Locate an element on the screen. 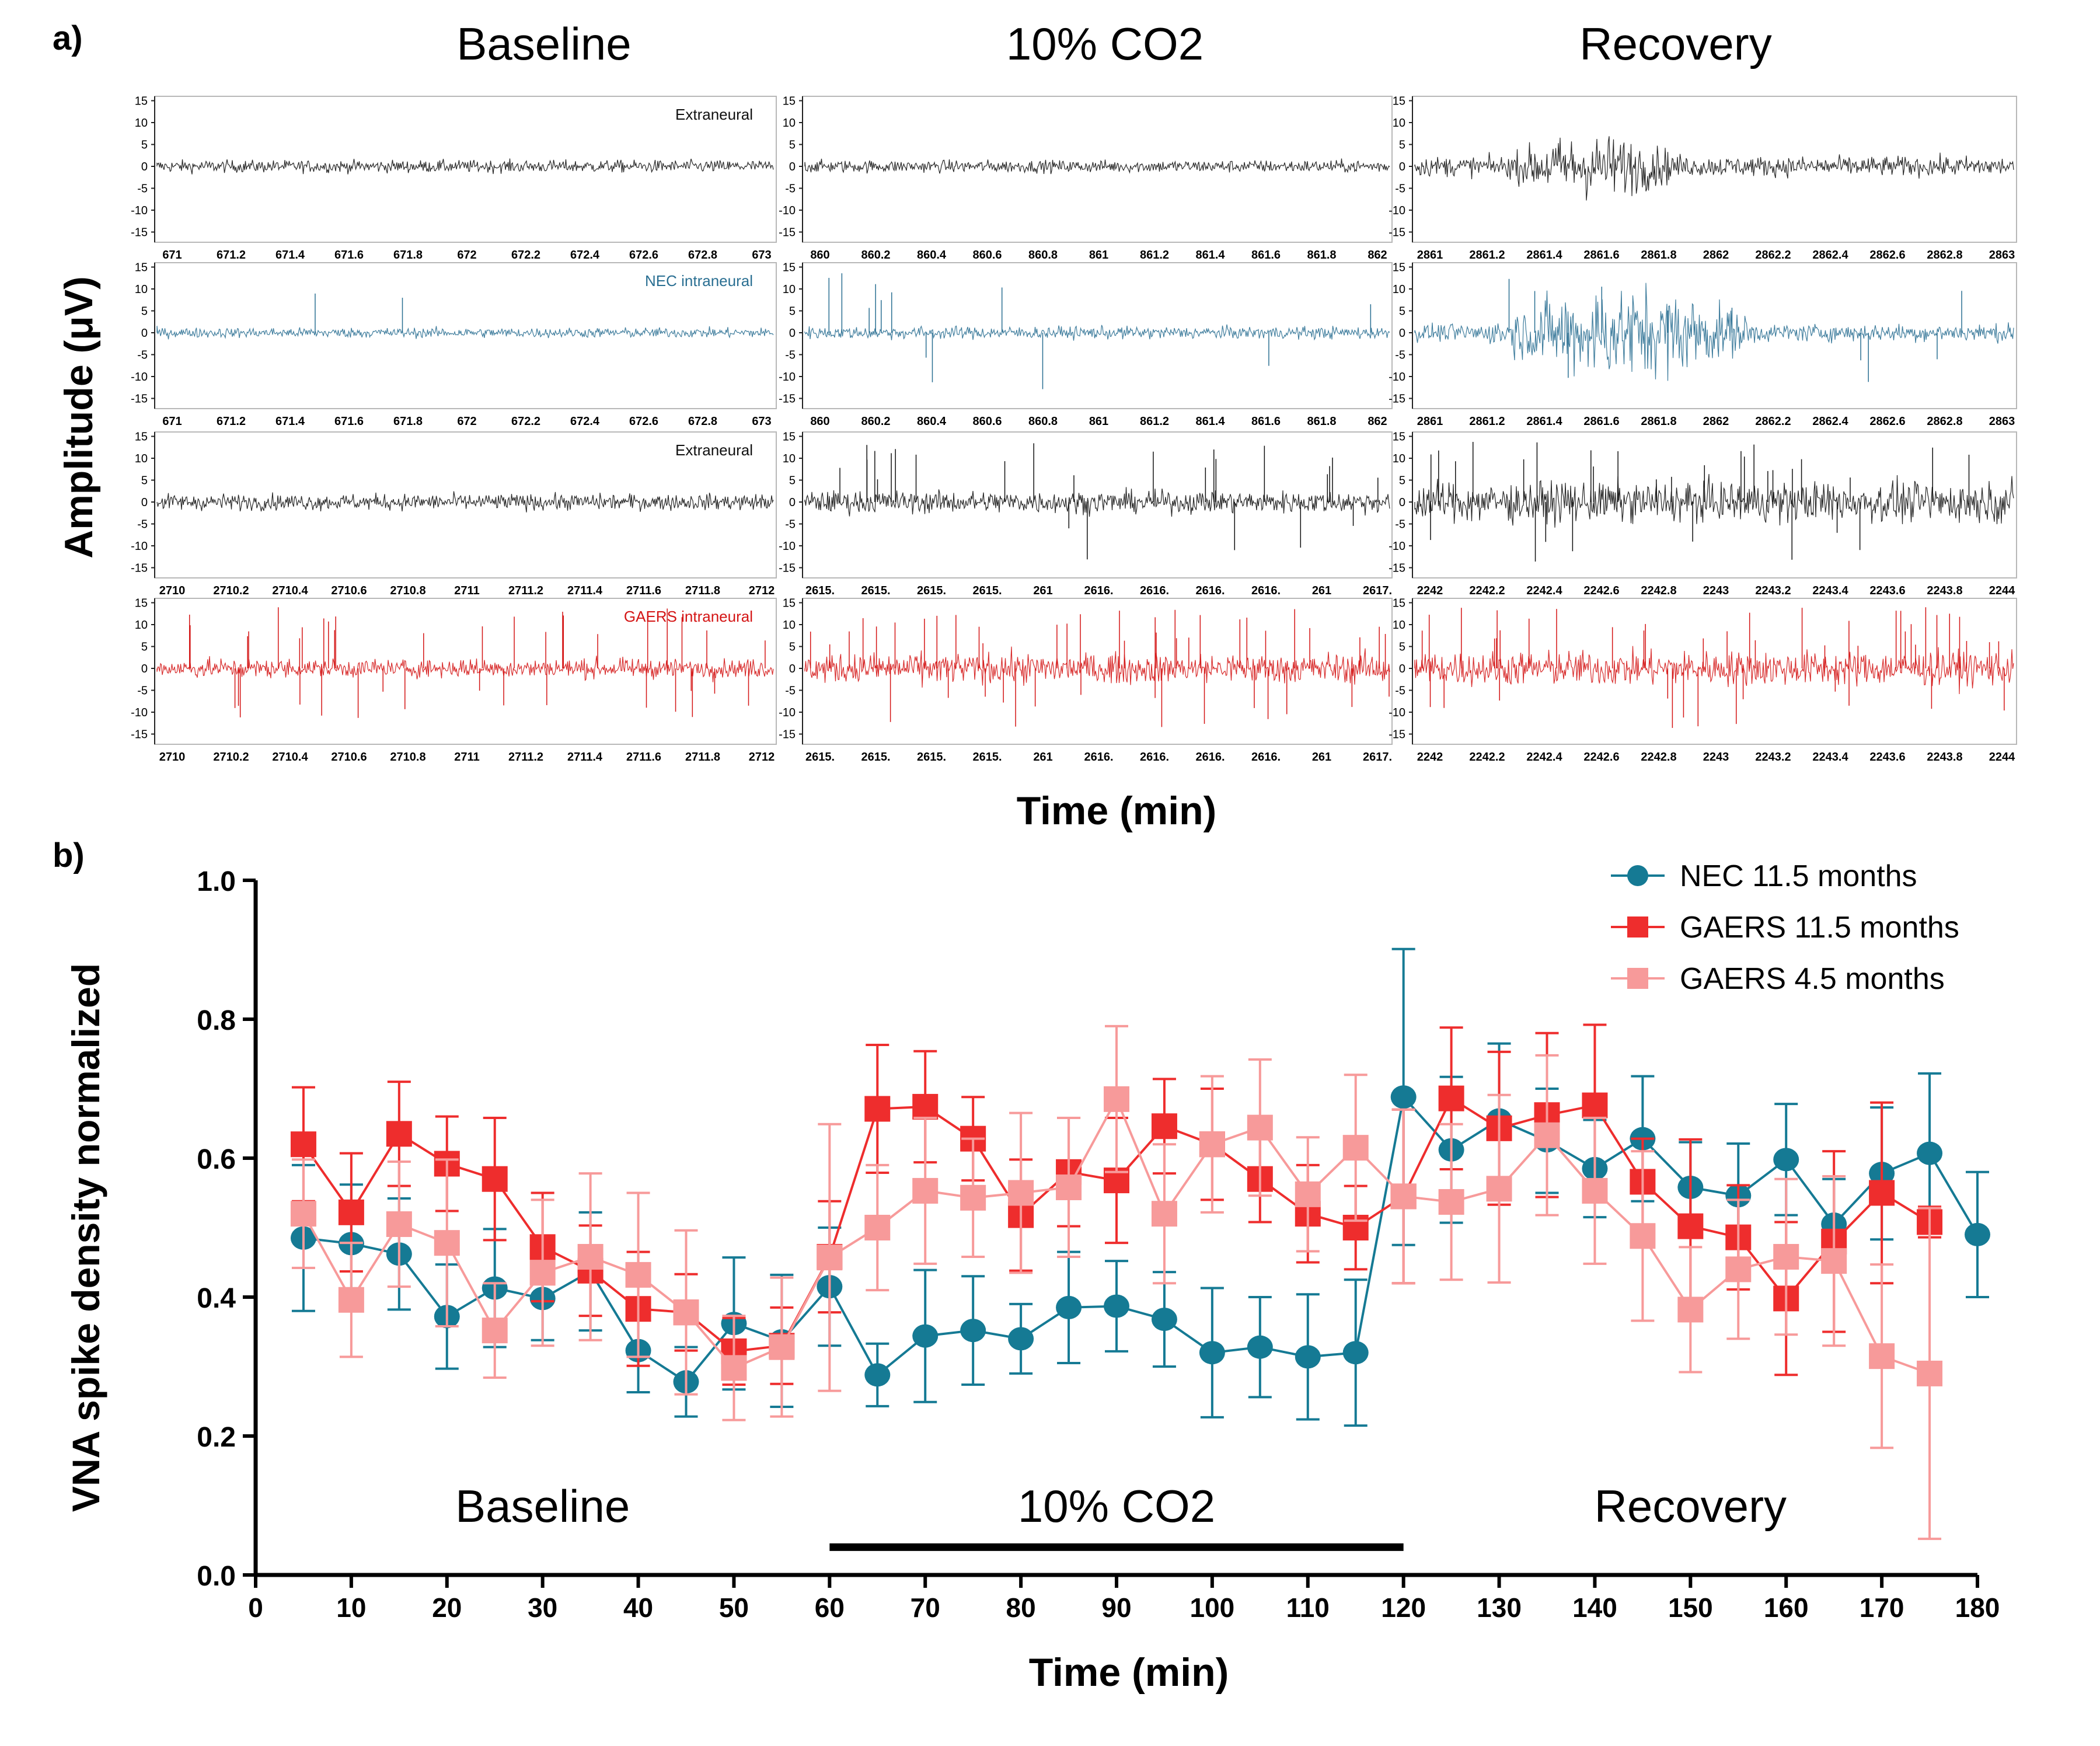 The width and height of the screenshot is (2100, 1746). trace-xtick-label: 860.4 is located at coordinates (932, 255).